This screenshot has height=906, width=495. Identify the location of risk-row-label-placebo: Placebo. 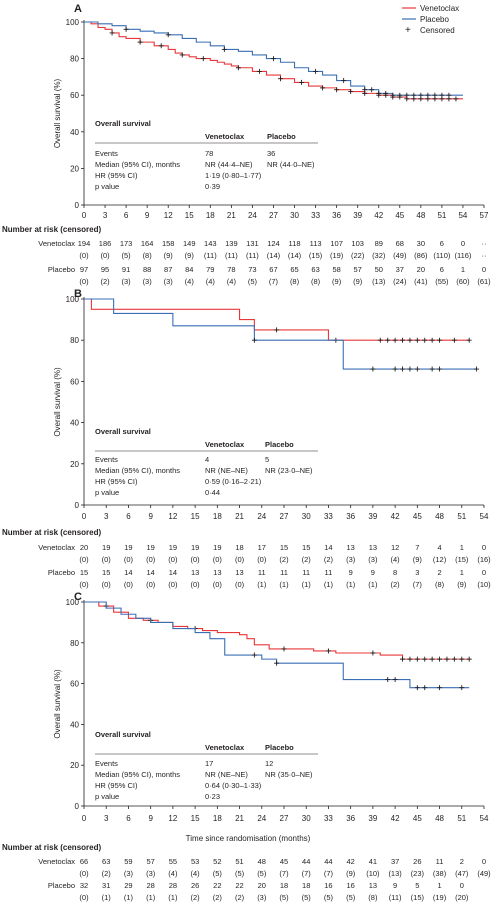
(61, 572).